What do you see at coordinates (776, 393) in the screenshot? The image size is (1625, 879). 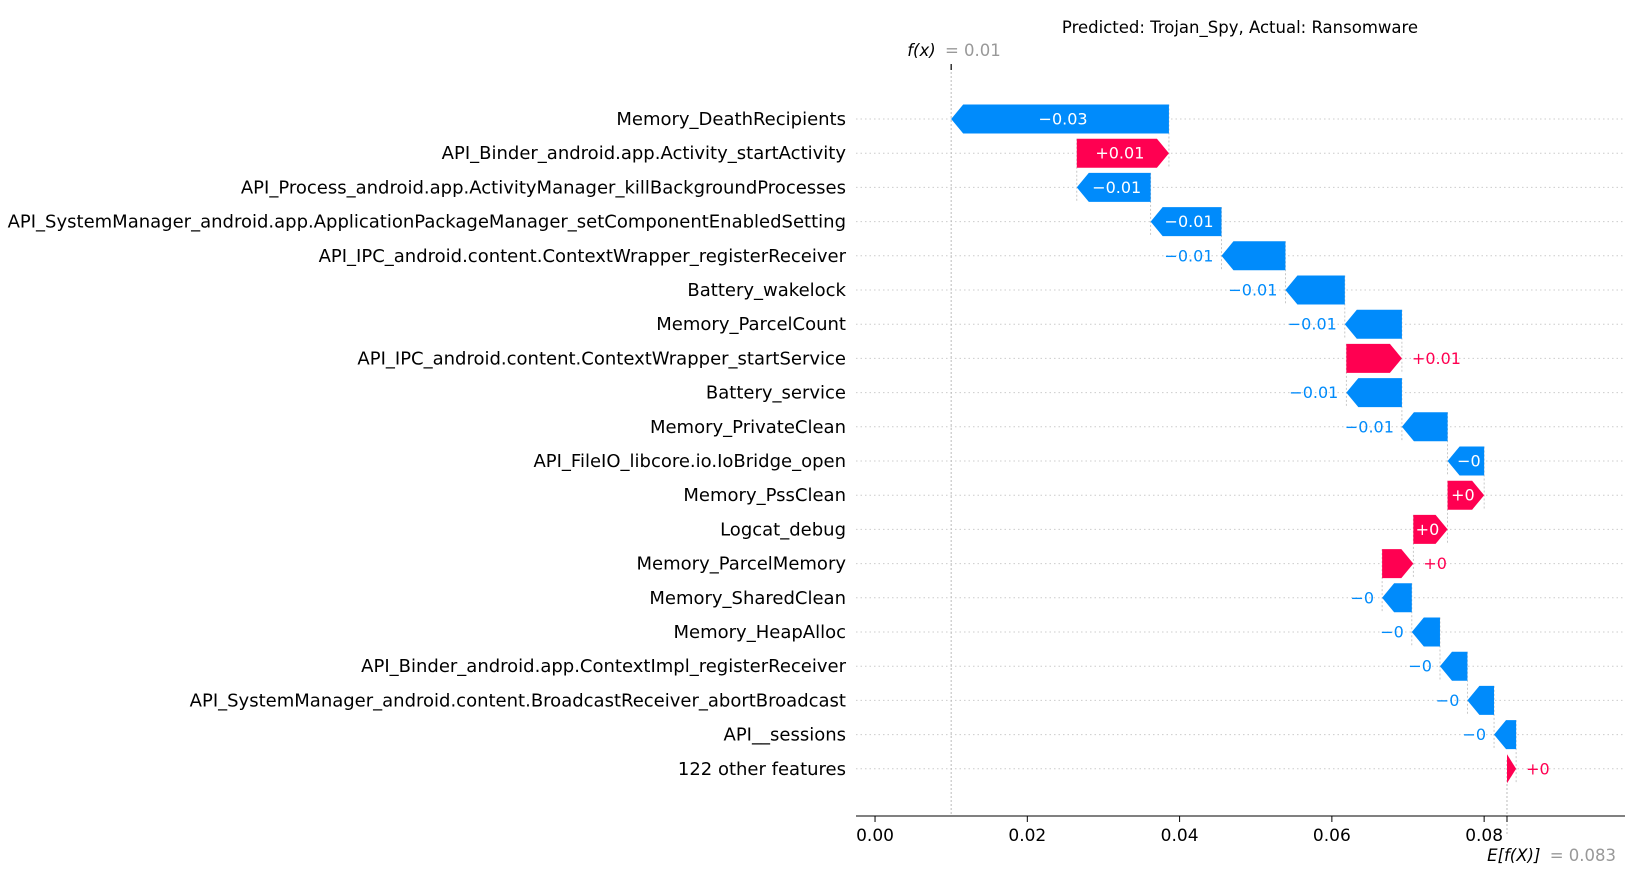 I see `feature-label: Battery_service` at bounding box center [776, 393].